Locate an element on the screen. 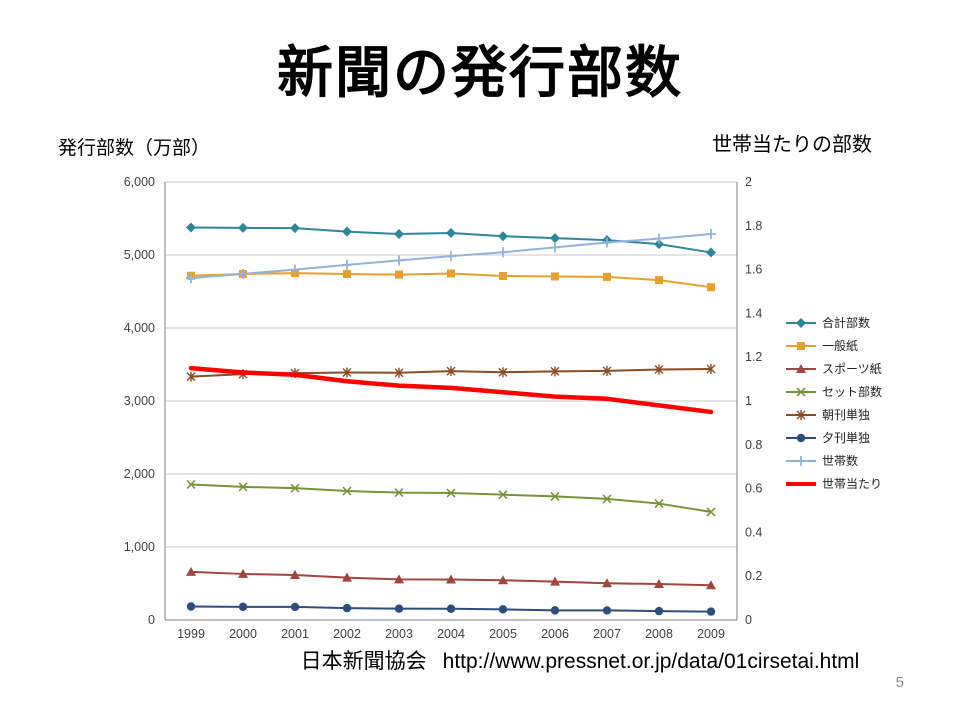 This screenshot has width=960, height=720. right-axis-tick-label: 0.4 is located at coordinates (753, 532).